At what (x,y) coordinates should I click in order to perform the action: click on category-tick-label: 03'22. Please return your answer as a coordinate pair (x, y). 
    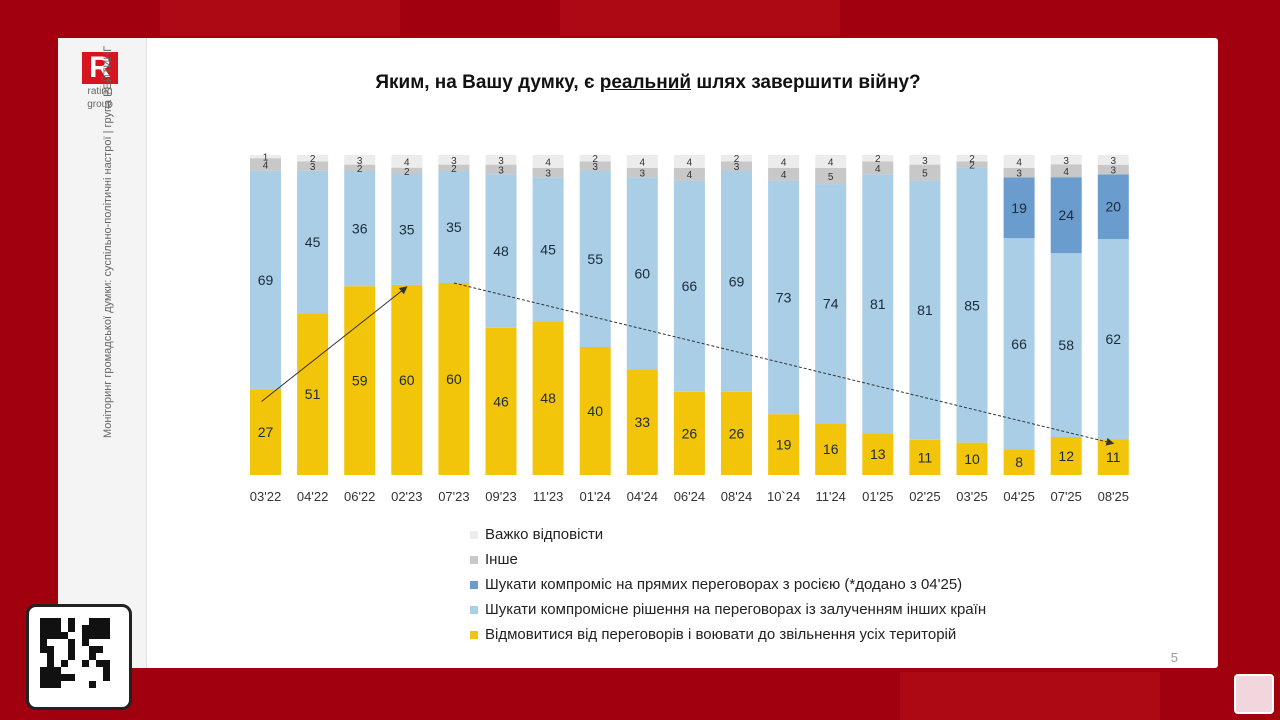
    Looking at the image, I should click on (265, 496).